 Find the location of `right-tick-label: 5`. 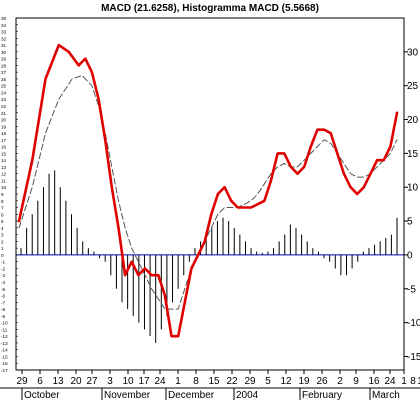

right-tick-label: 5 is located at coordinates (410, 222).